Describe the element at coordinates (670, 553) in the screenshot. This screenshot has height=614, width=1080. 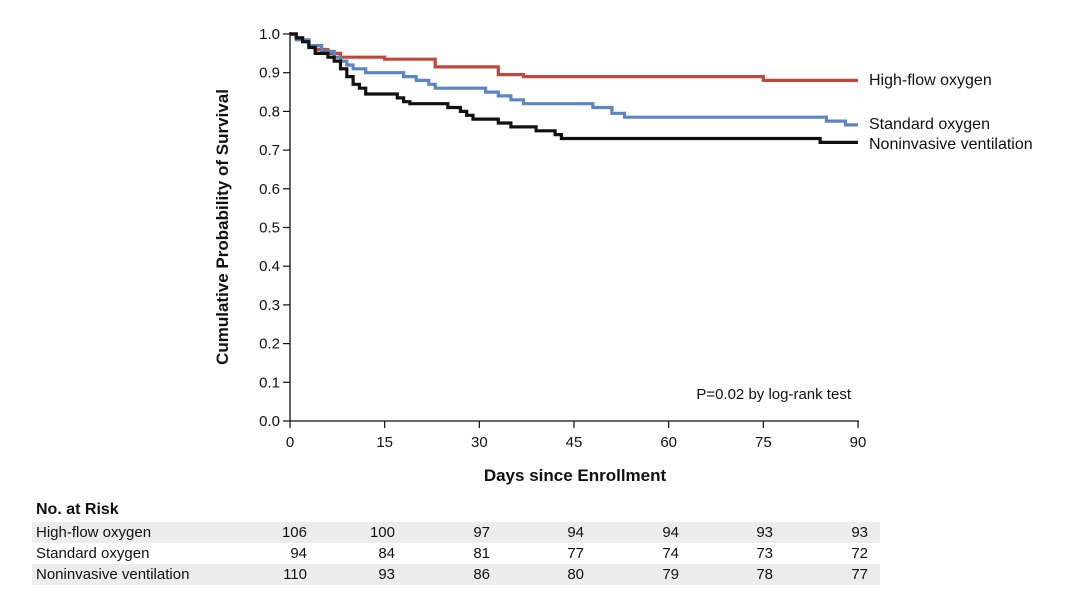
I see `risk-value: 74` at that location.